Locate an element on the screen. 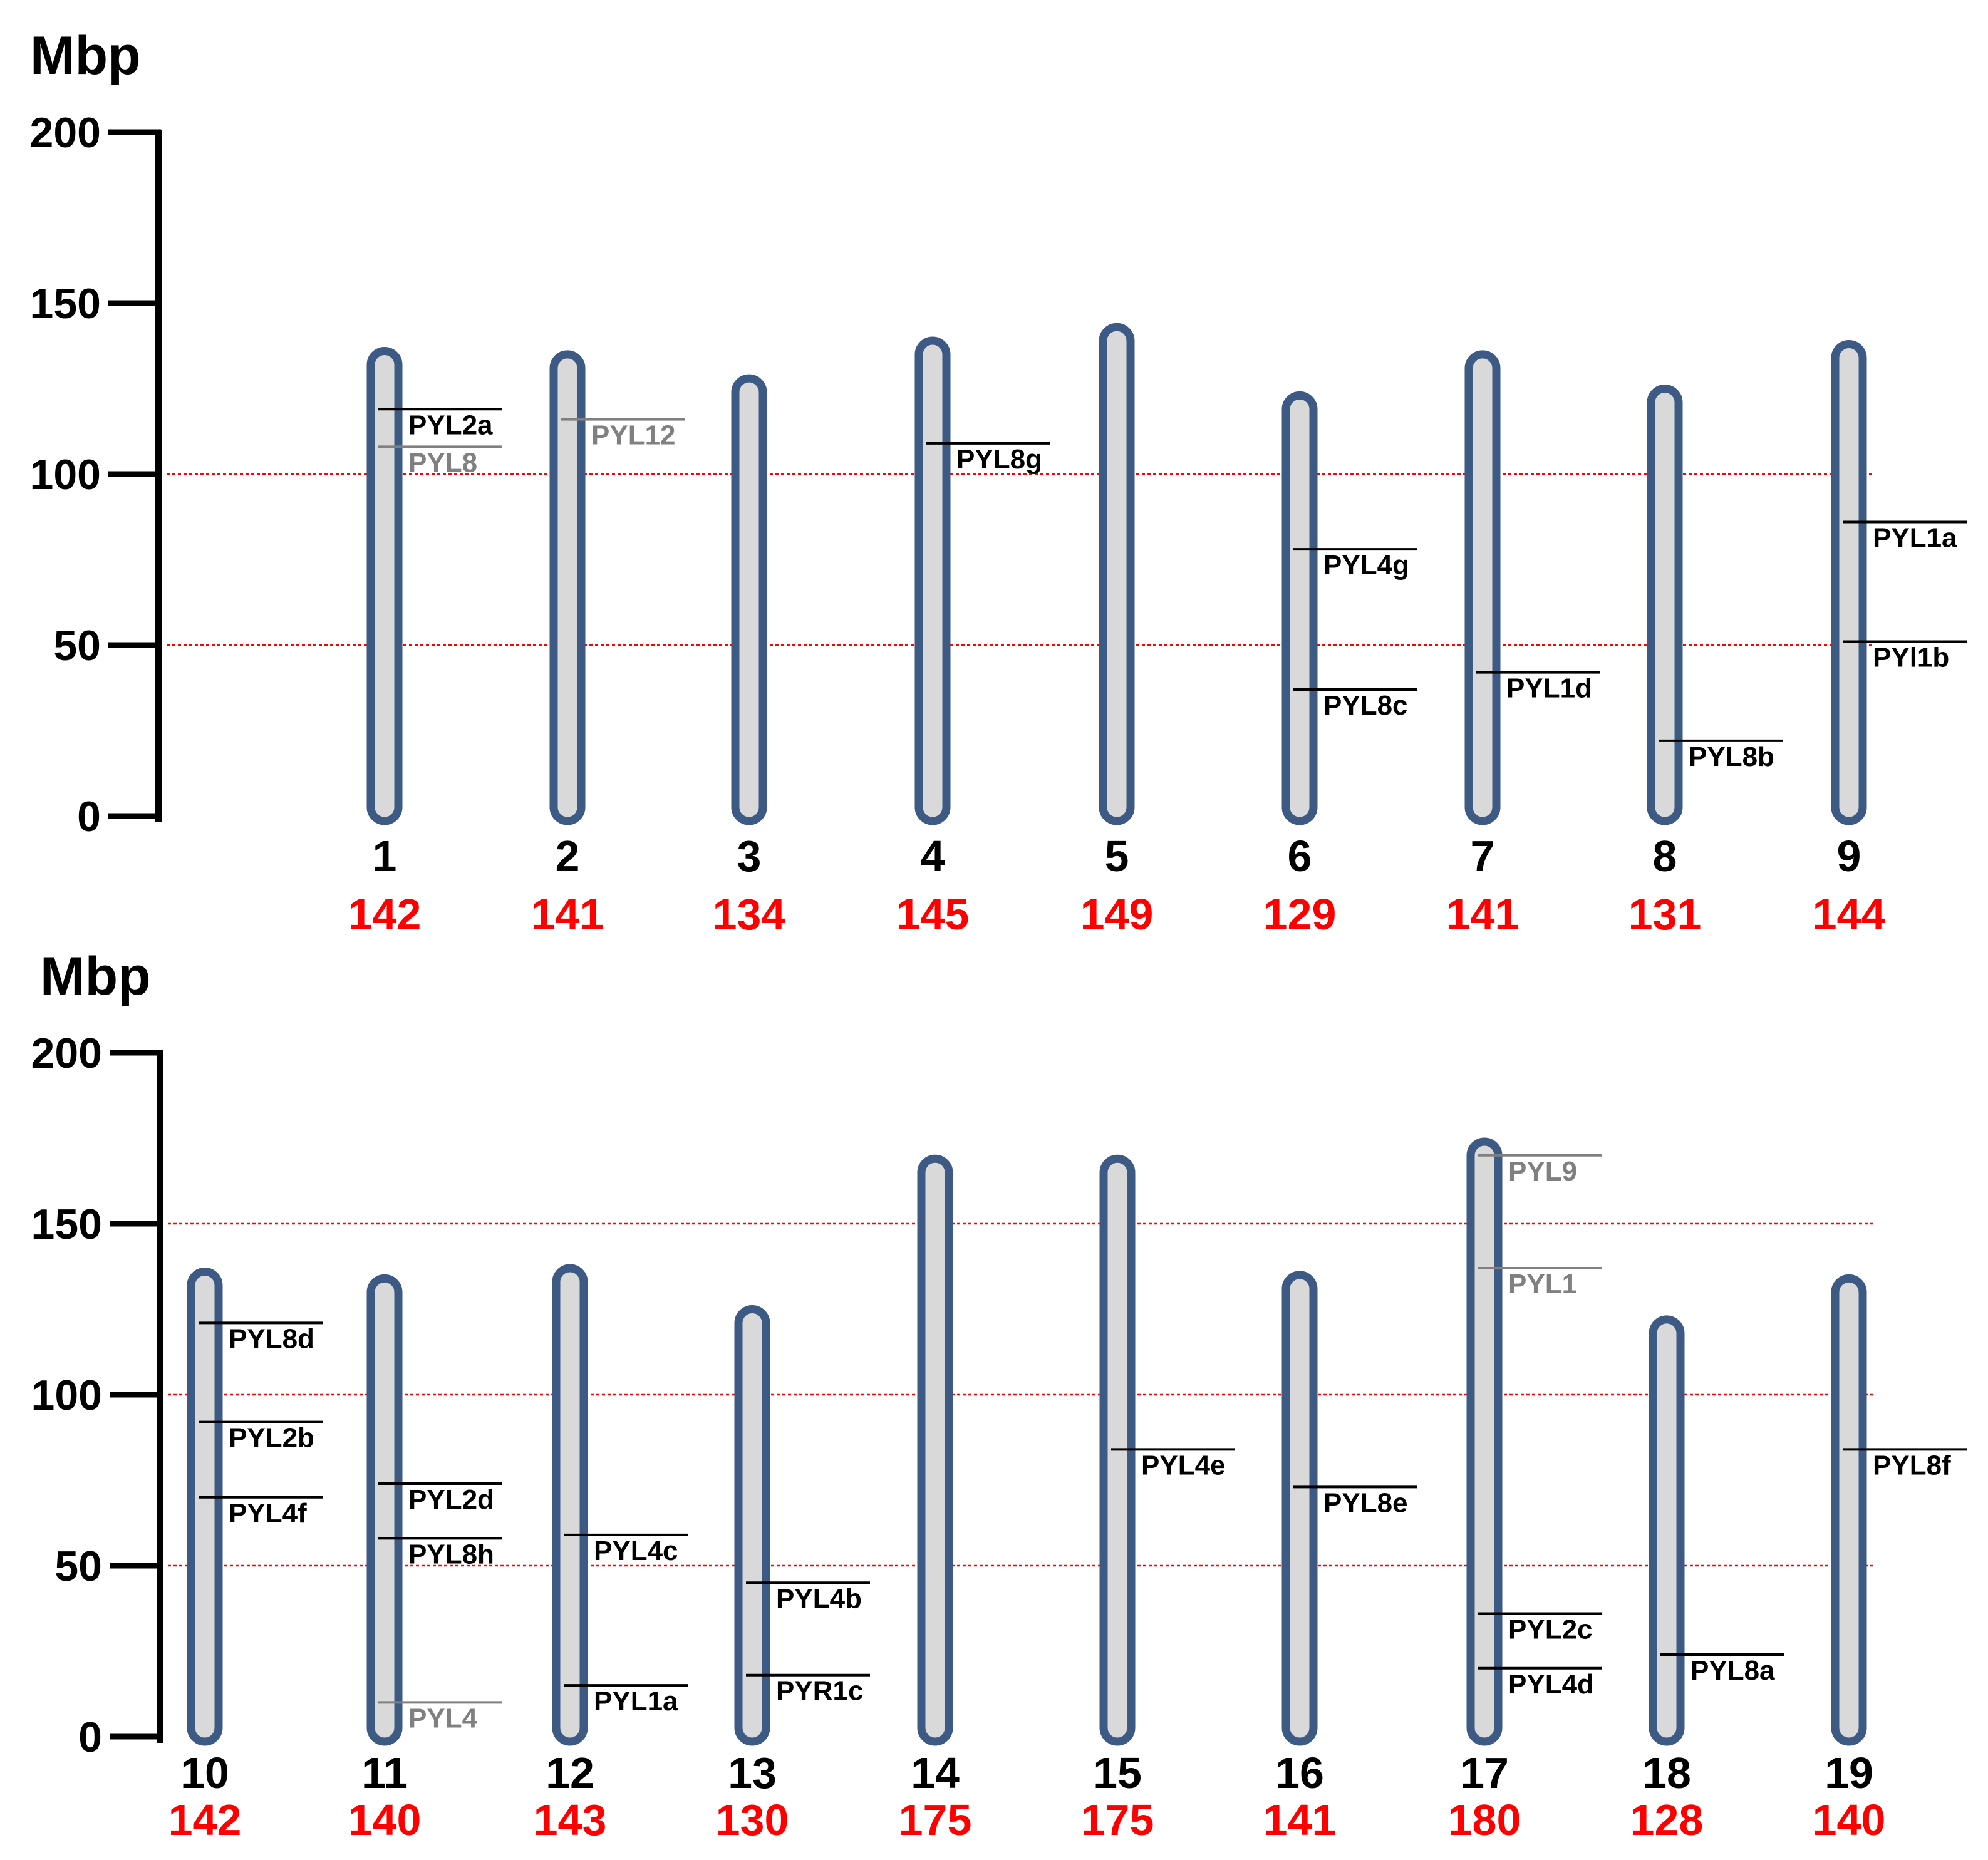 This screenshot has width=1988, height=1860. gene-label: PYL2a is located at coordinates (450, 425).